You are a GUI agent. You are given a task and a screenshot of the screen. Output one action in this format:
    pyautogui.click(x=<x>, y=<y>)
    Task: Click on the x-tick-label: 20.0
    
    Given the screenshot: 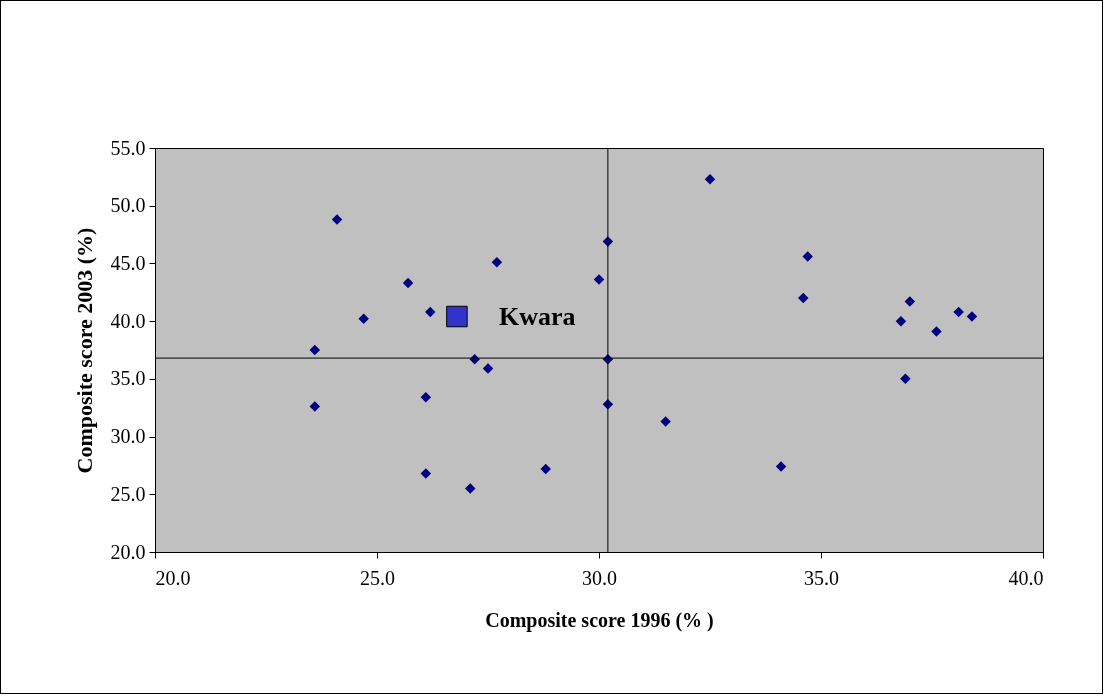 What is the action you would take?
    pyautogui.click(x=173, y=577)
    